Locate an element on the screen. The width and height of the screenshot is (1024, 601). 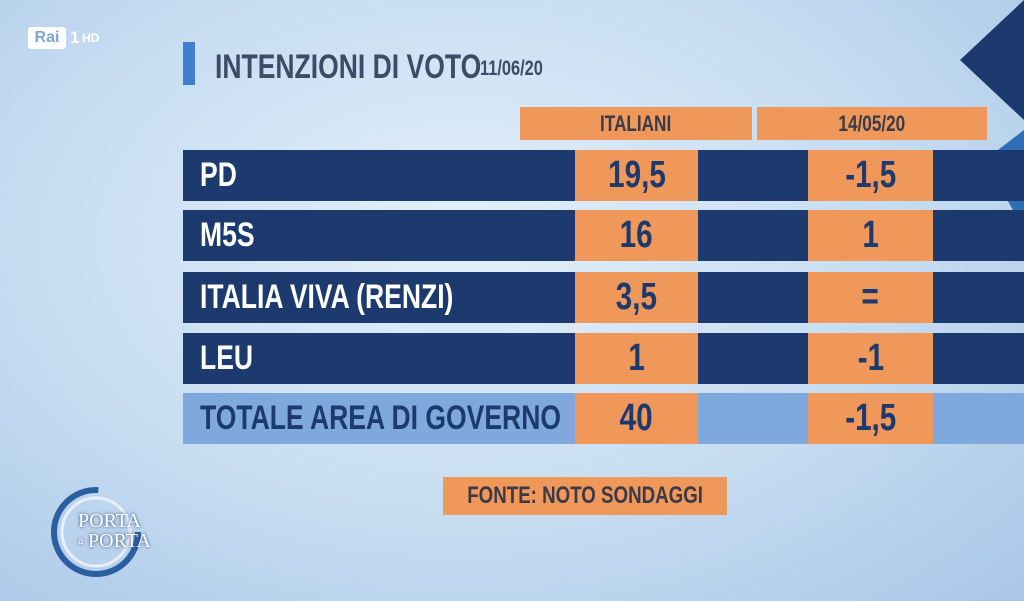
rai-channel: 1 is located at coordinates (75, 37).